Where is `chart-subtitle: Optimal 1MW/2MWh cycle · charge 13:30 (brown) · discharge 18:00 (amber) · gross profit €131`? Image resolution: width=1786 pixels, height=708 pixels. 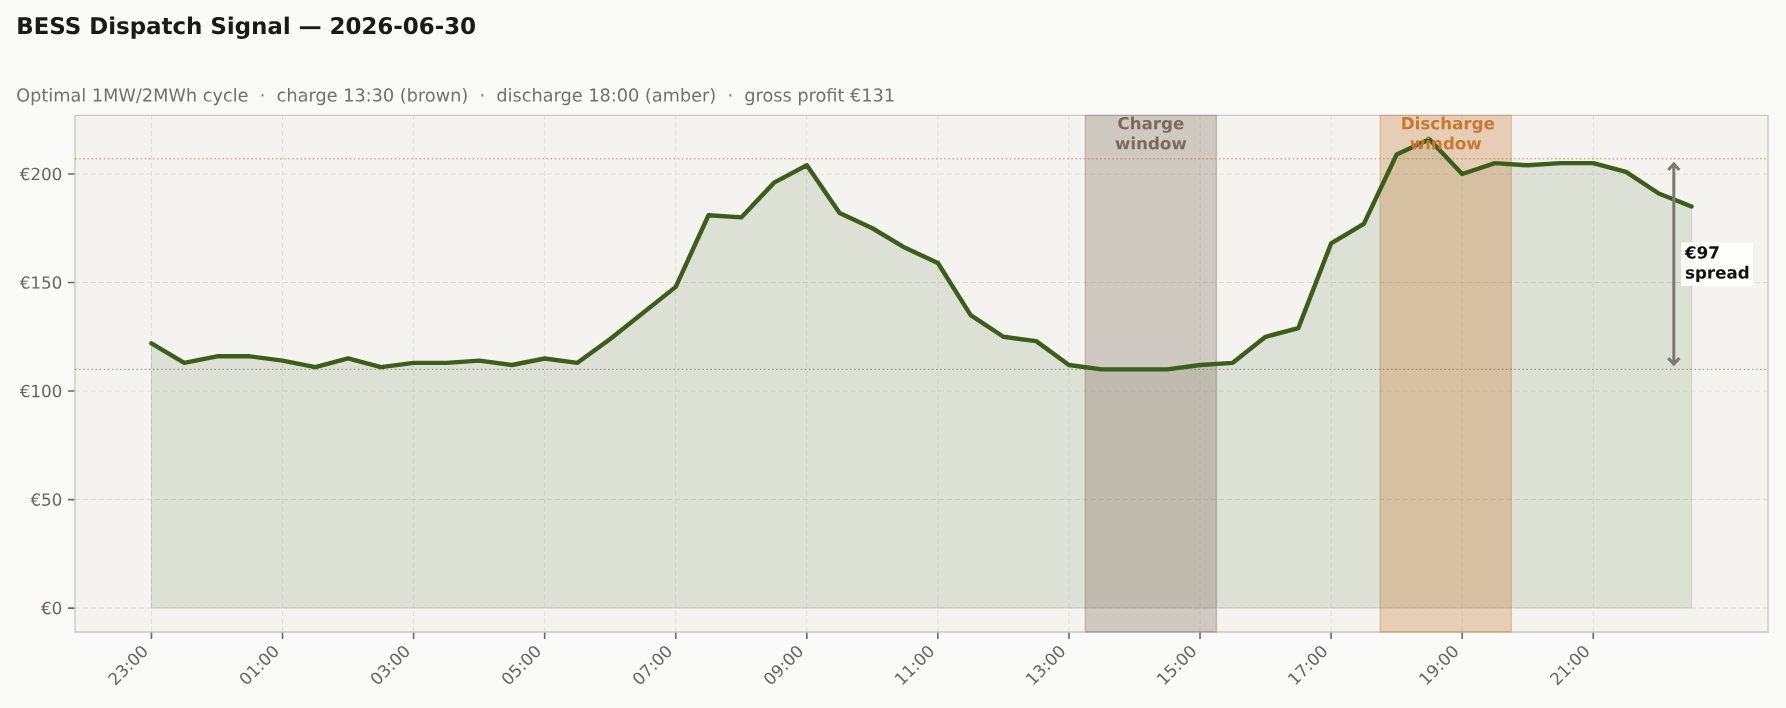 chart-subtitle: Optimal 1MW/2MWh cycle · charge 13:30 (brown) · discharge 18:00 (amber) · gross profit €131 is located at coordinates (455, 97).